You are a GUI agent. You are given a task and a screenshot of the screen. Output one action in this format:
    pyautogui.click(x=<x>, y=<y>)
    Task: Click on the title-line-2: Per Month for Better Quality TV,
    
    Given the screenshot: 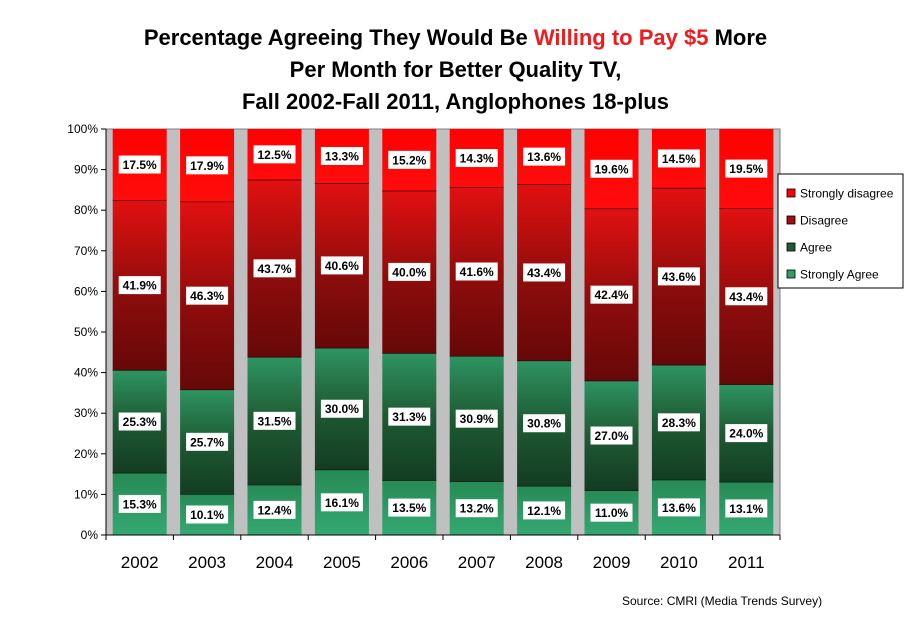 What is the action you would take?
    pyautogui.click(x=455, y=69)
    